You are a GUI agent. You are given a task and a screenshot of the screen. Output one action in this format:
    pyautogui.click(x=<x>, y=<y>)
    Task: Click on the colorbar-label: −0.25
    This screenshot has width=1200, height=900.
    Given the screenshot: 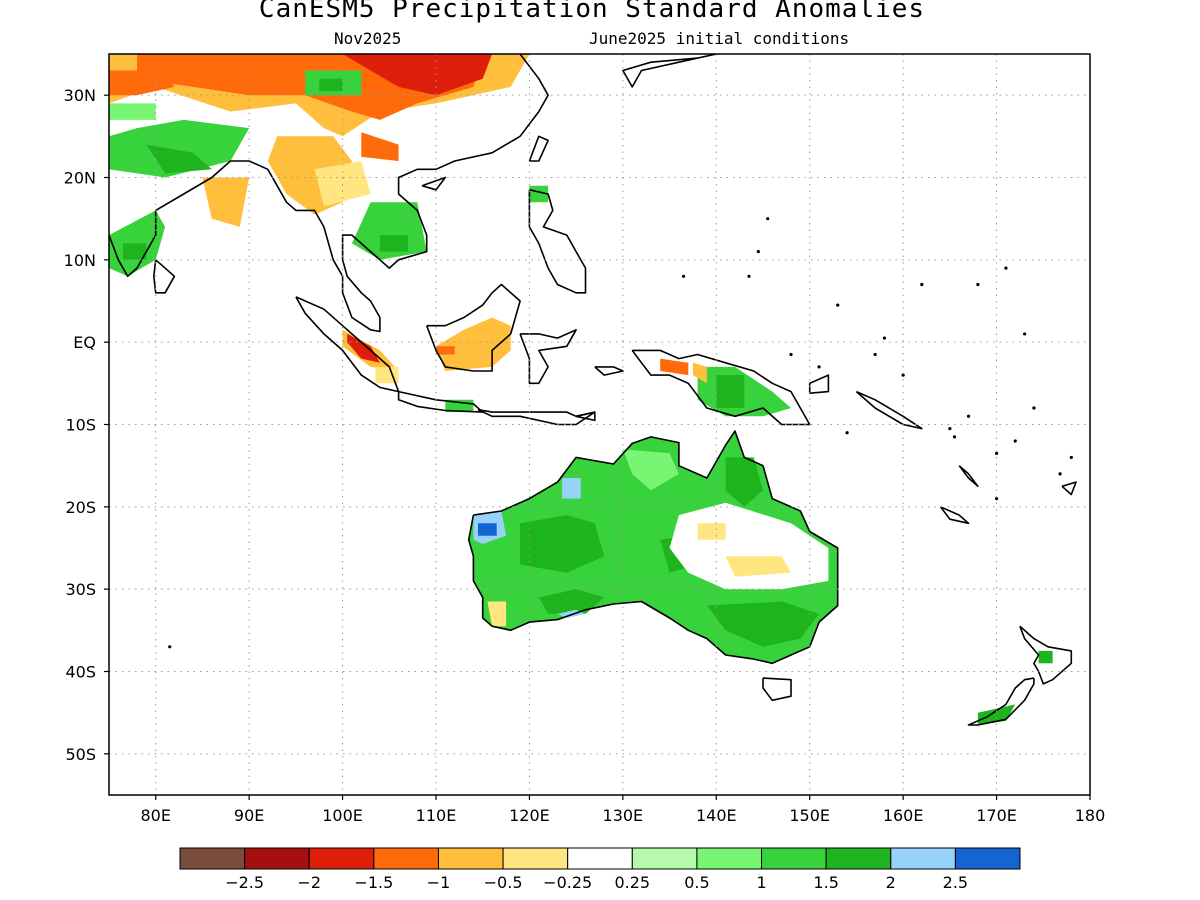 What is the action you would take?
    pyautogui.click(x=567, y=882)
    